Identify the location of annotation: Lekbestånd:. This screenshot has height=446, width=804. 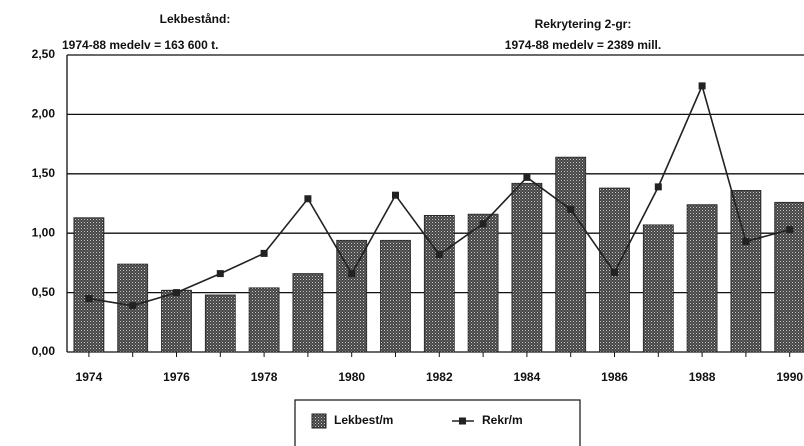
(195, 19).